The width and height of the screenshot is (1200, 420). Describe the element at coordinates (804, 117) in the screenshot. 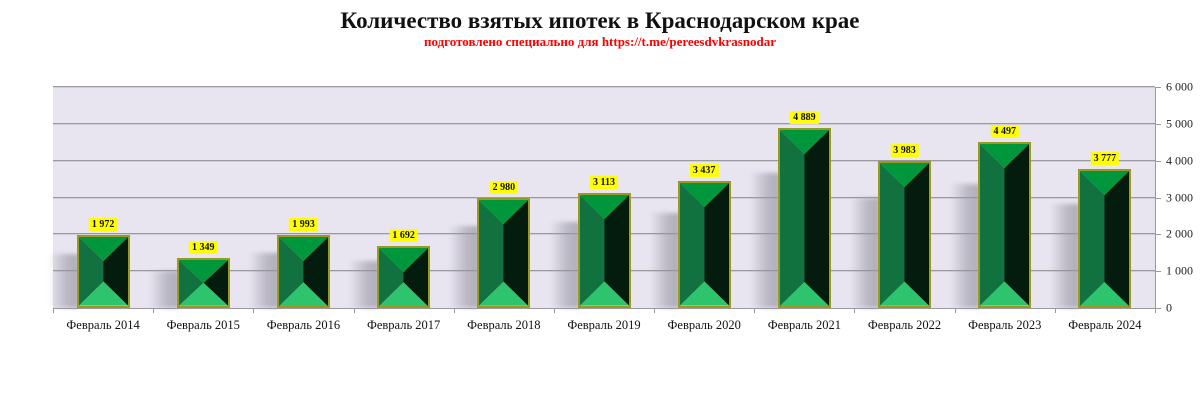

I see `data-label: 4 889` at that location.